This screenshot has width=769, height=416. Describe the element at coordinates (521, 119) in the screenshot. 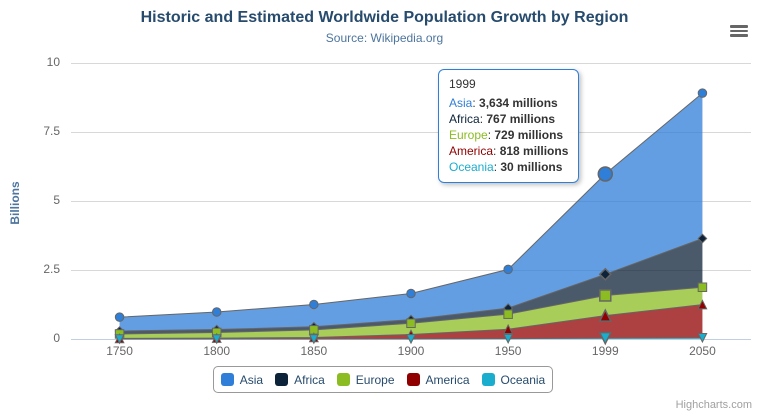

I see `tooltip-series-value: 767 millions` at that location.